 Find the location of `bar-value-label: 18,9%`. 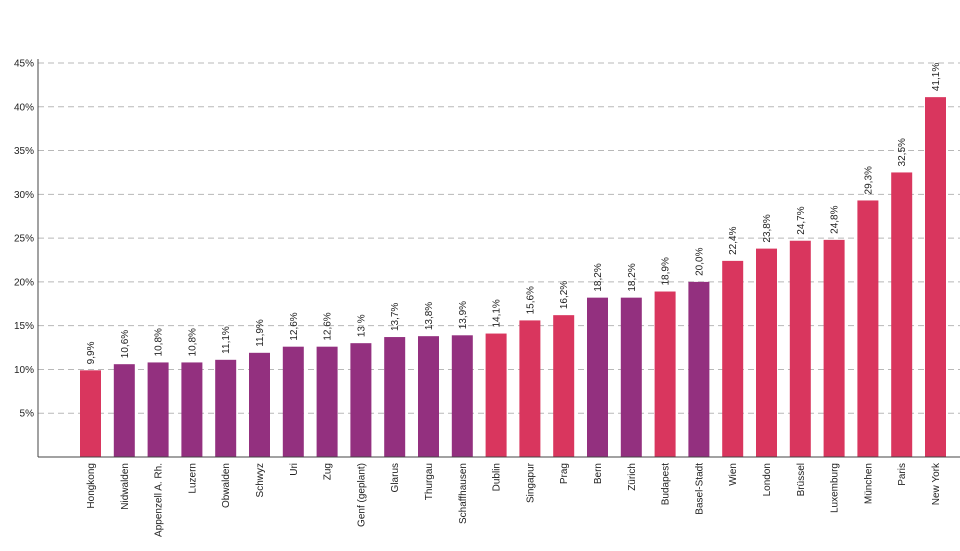

bar-value-label: 18,9% is located at coordinates (666, 271).